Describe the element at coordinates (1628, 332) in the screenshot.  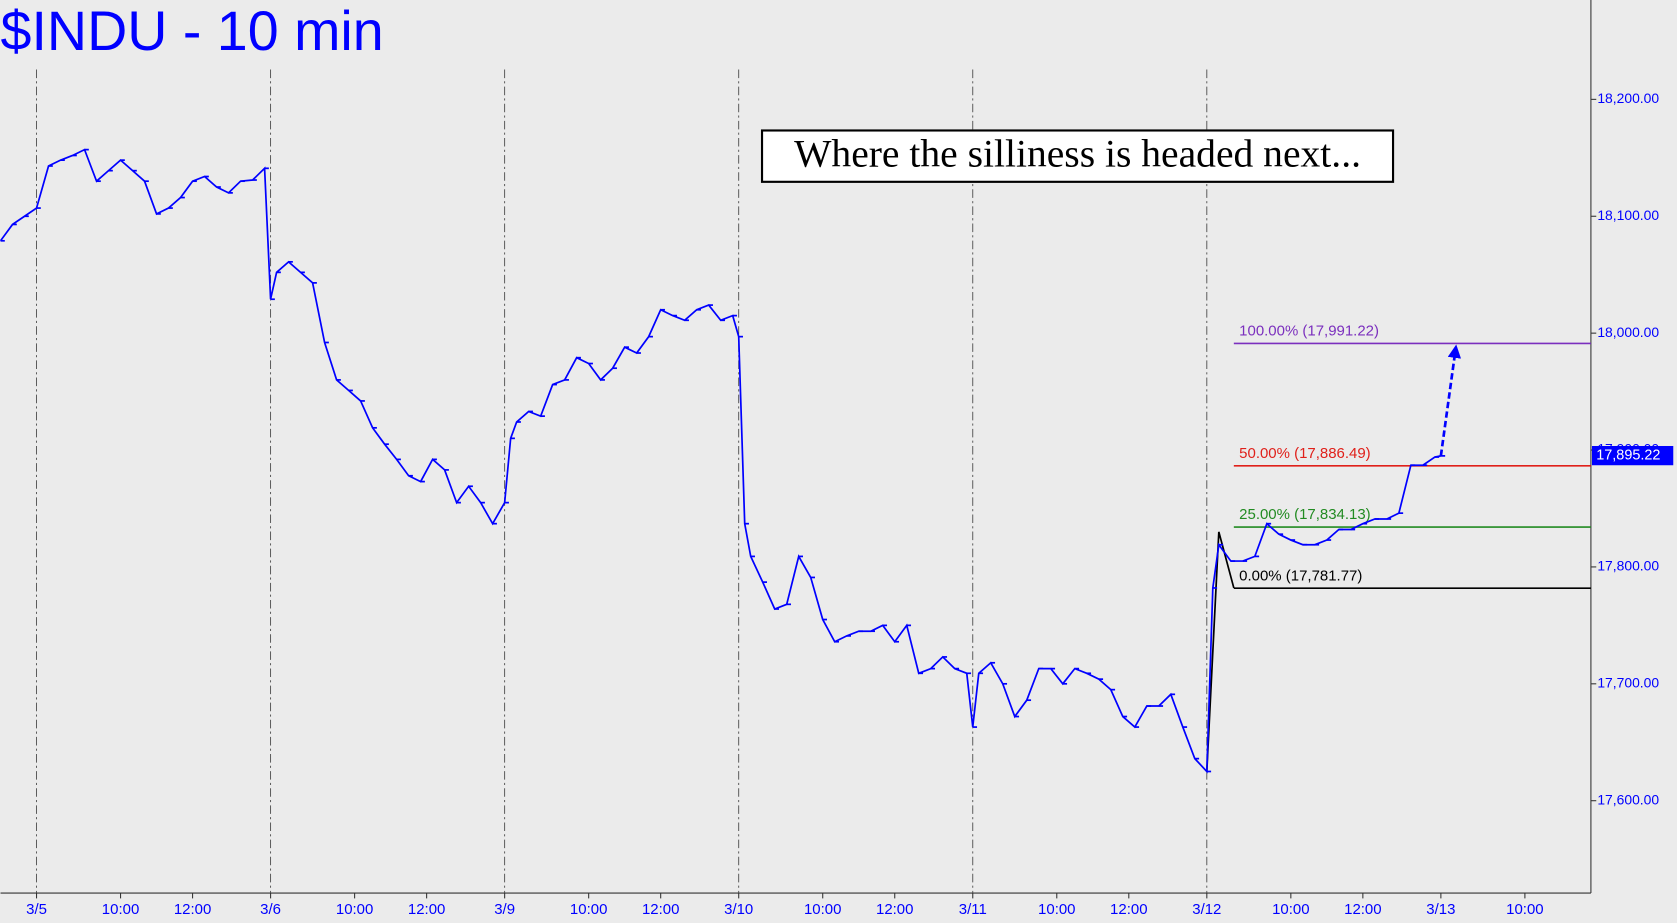
I see `y-tick-label: 18,000.00` at that location.